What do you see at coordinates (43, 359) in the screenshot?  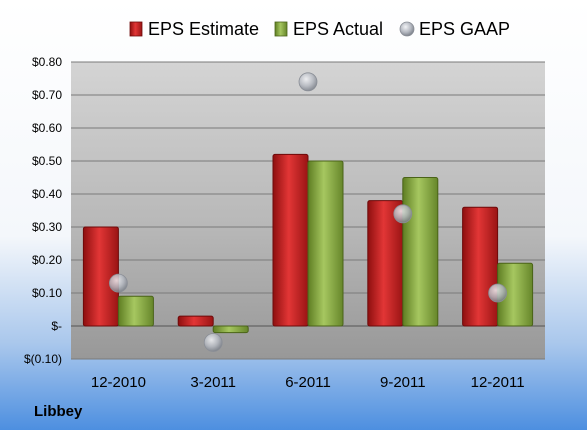 I see `y-tick-label: $(0.10)` at bounding box center [43, 359].